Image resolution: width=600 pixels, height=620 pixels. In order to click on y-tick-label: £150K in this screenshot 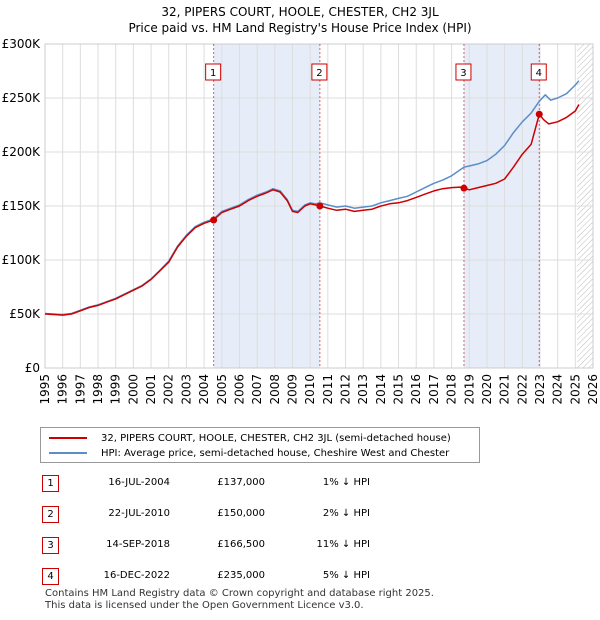, I will do `click(22, 206)`.